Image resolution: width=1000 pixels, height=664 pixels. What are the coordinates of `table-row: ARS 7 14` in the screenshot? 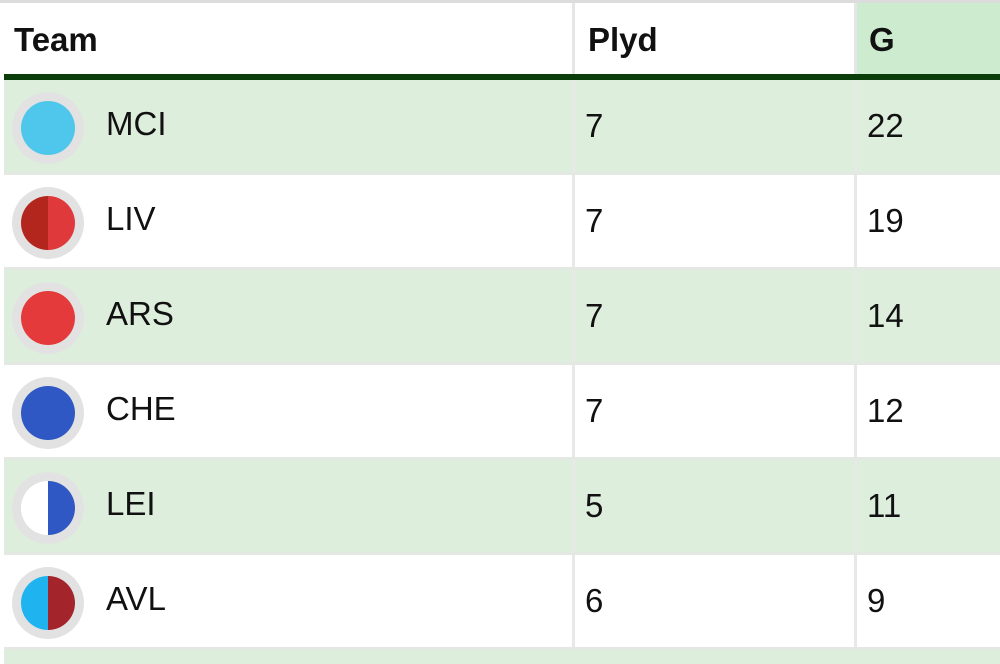 It's located at (502, 317).